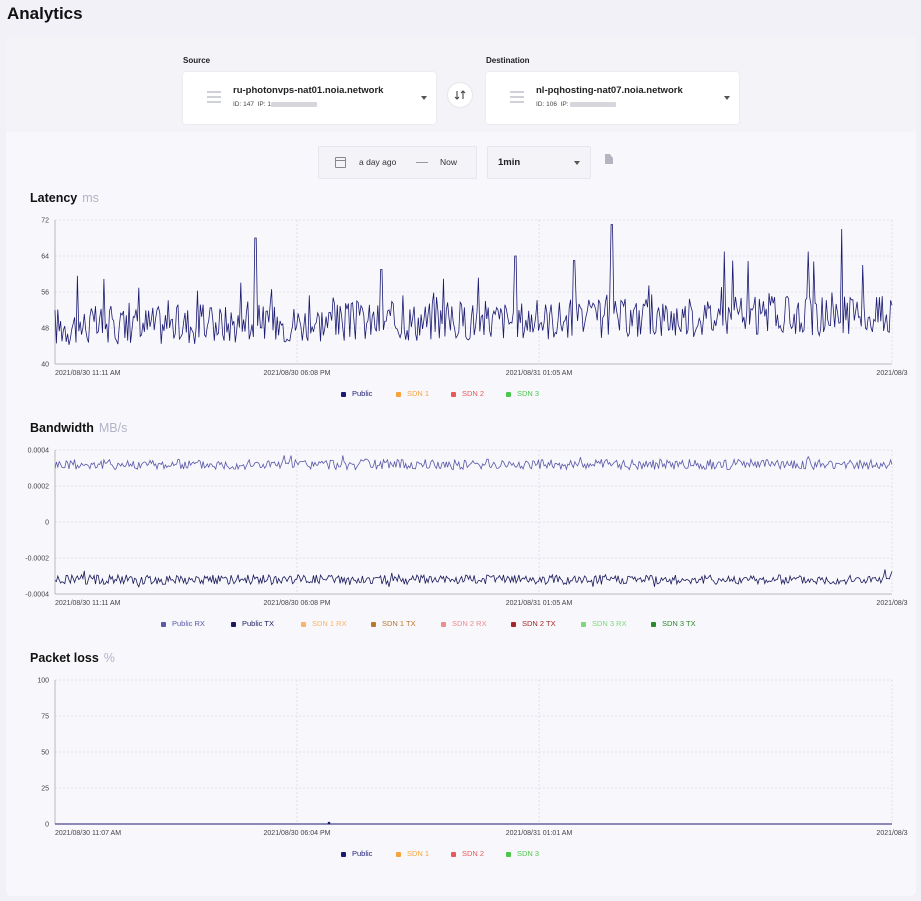 Image resolution: width=921 pixels, height=901 pixels. I want to click on y-tick-label: 48, so click(45, 329).